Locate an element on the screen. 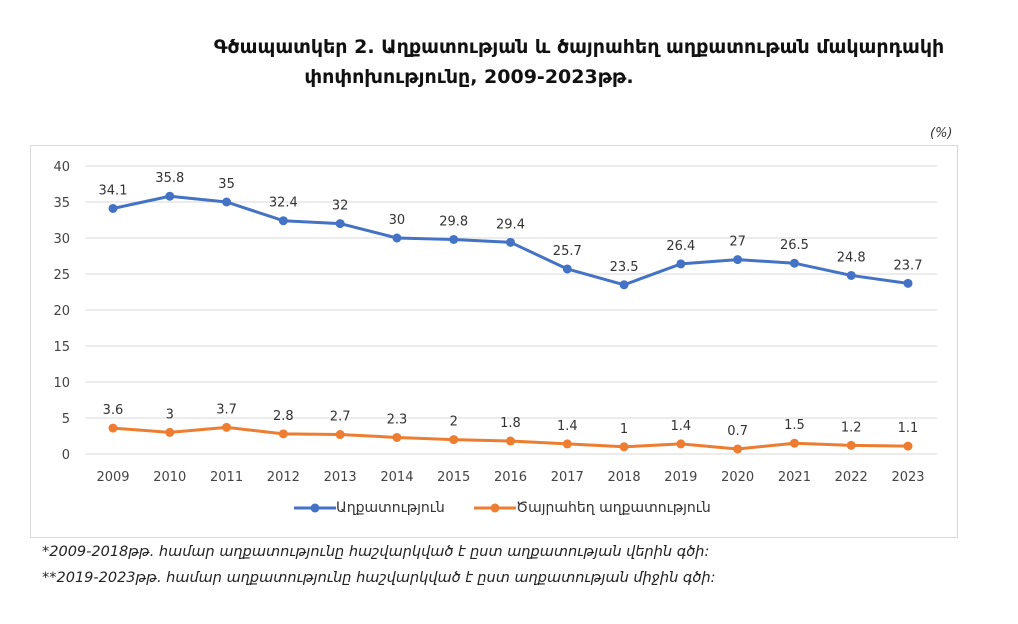 The width and height of the screenshot is (1018, 624). x-tick-label: 2018 is located at coordinates (624, 477).